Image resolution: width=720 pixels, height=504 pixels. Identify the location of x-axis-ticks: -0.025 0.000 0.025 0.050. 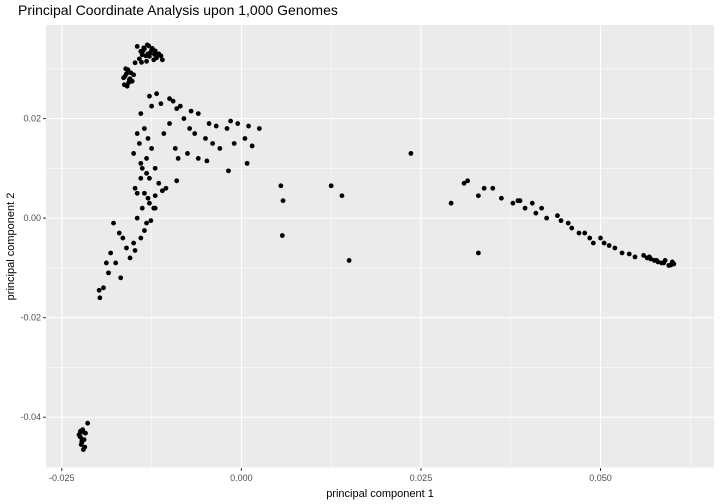
(330, 475).